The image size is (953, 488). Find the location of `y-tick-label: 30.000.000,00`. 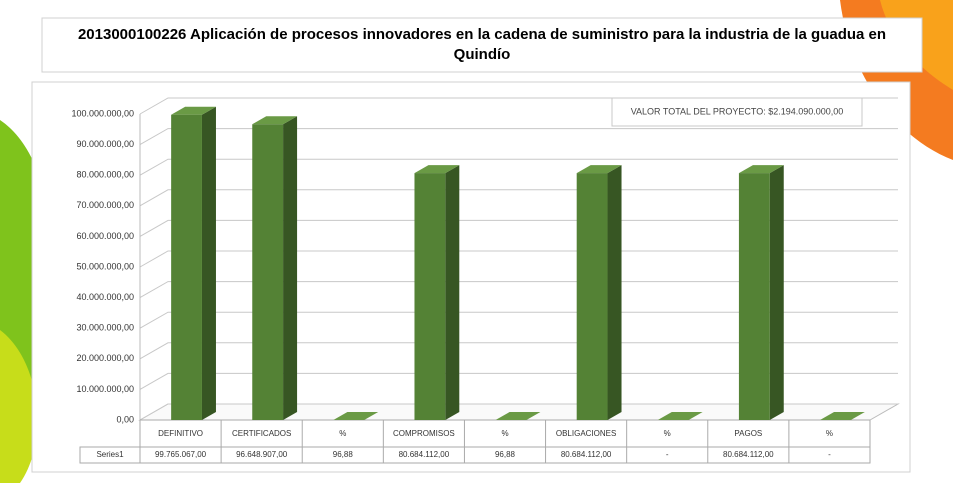

y-tick-label: 30.000.000,00 is located at coordinates (105, 328).